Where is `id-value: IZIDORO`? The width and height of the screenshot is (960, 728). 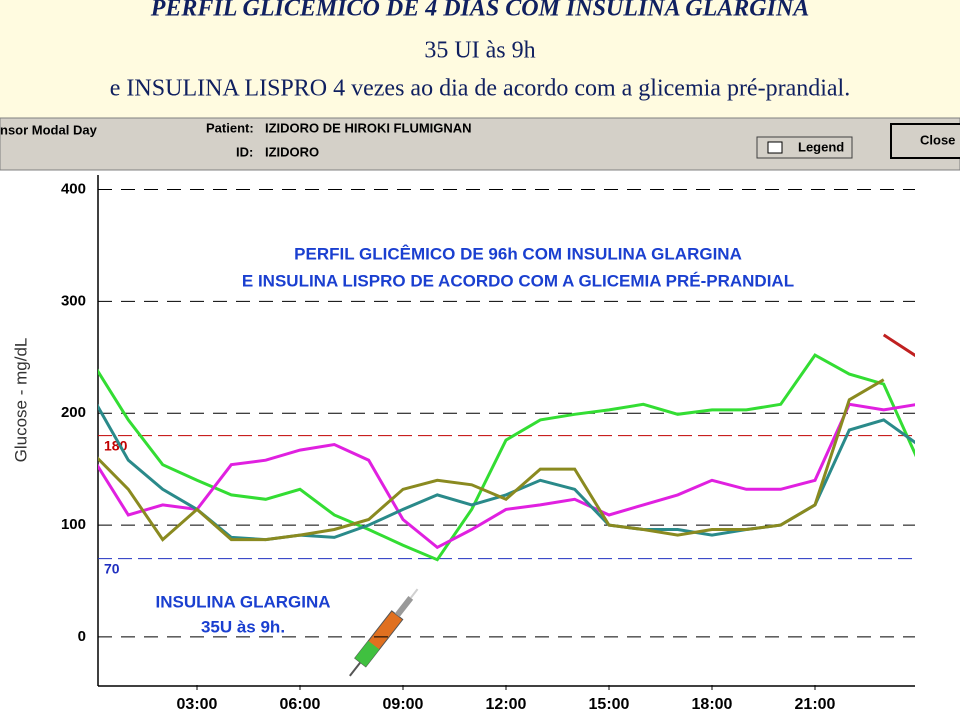 id-value: IZIDORO is located at coordinates (292, 151).